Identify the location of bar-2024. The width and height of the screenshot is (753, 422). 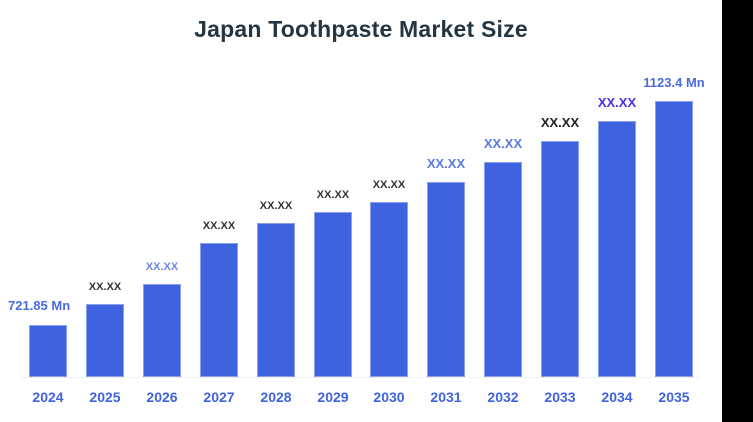
(48, 351).